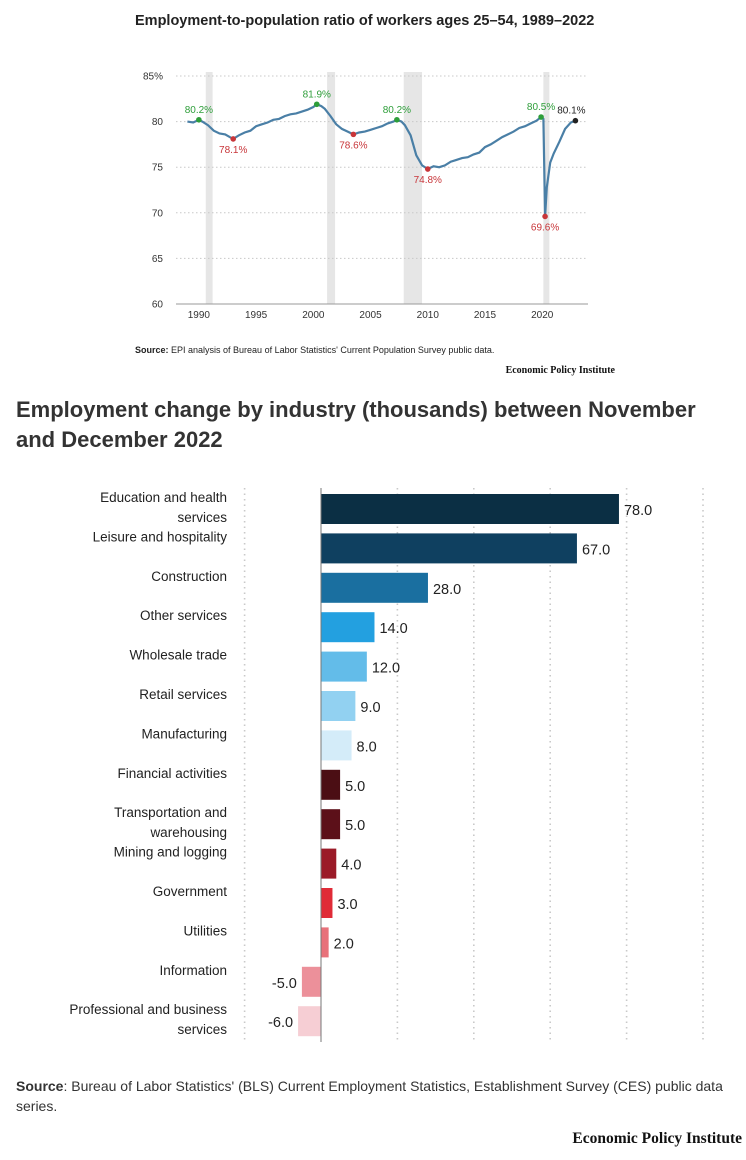 The width and height of the screenshot is (746, 1160). What do you see at coordinates (190, 891) in the screenshot?
I see `category-label: Government` at bounding box center [190, 891].